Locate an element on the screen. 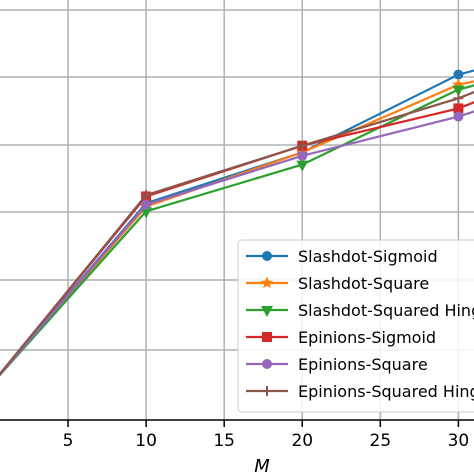 The width and height of the screenshot is (474, 474). x-tick-label: 10 is located at coordinates (146, 441).